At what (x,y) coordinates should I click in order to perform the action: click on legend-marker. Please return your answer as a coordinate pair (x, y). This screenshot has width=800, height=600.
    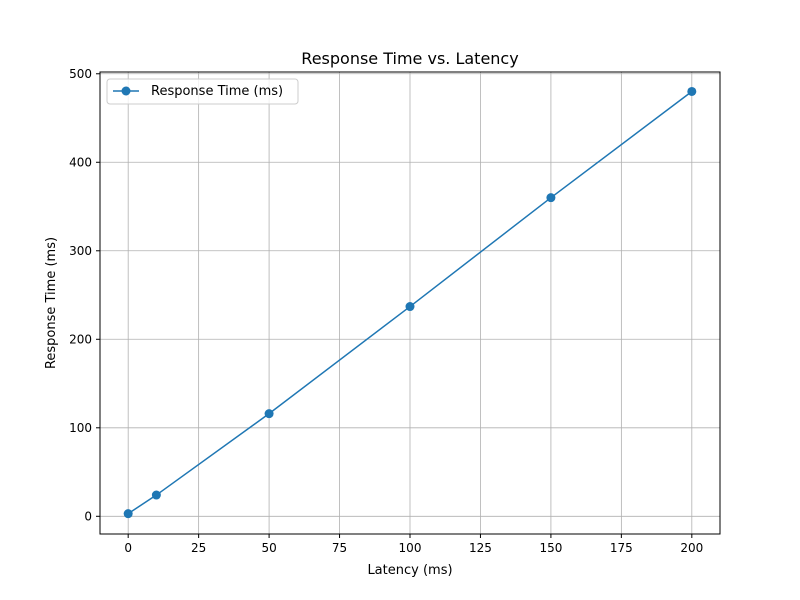
    Looking at the image, I should click on (126, 91).